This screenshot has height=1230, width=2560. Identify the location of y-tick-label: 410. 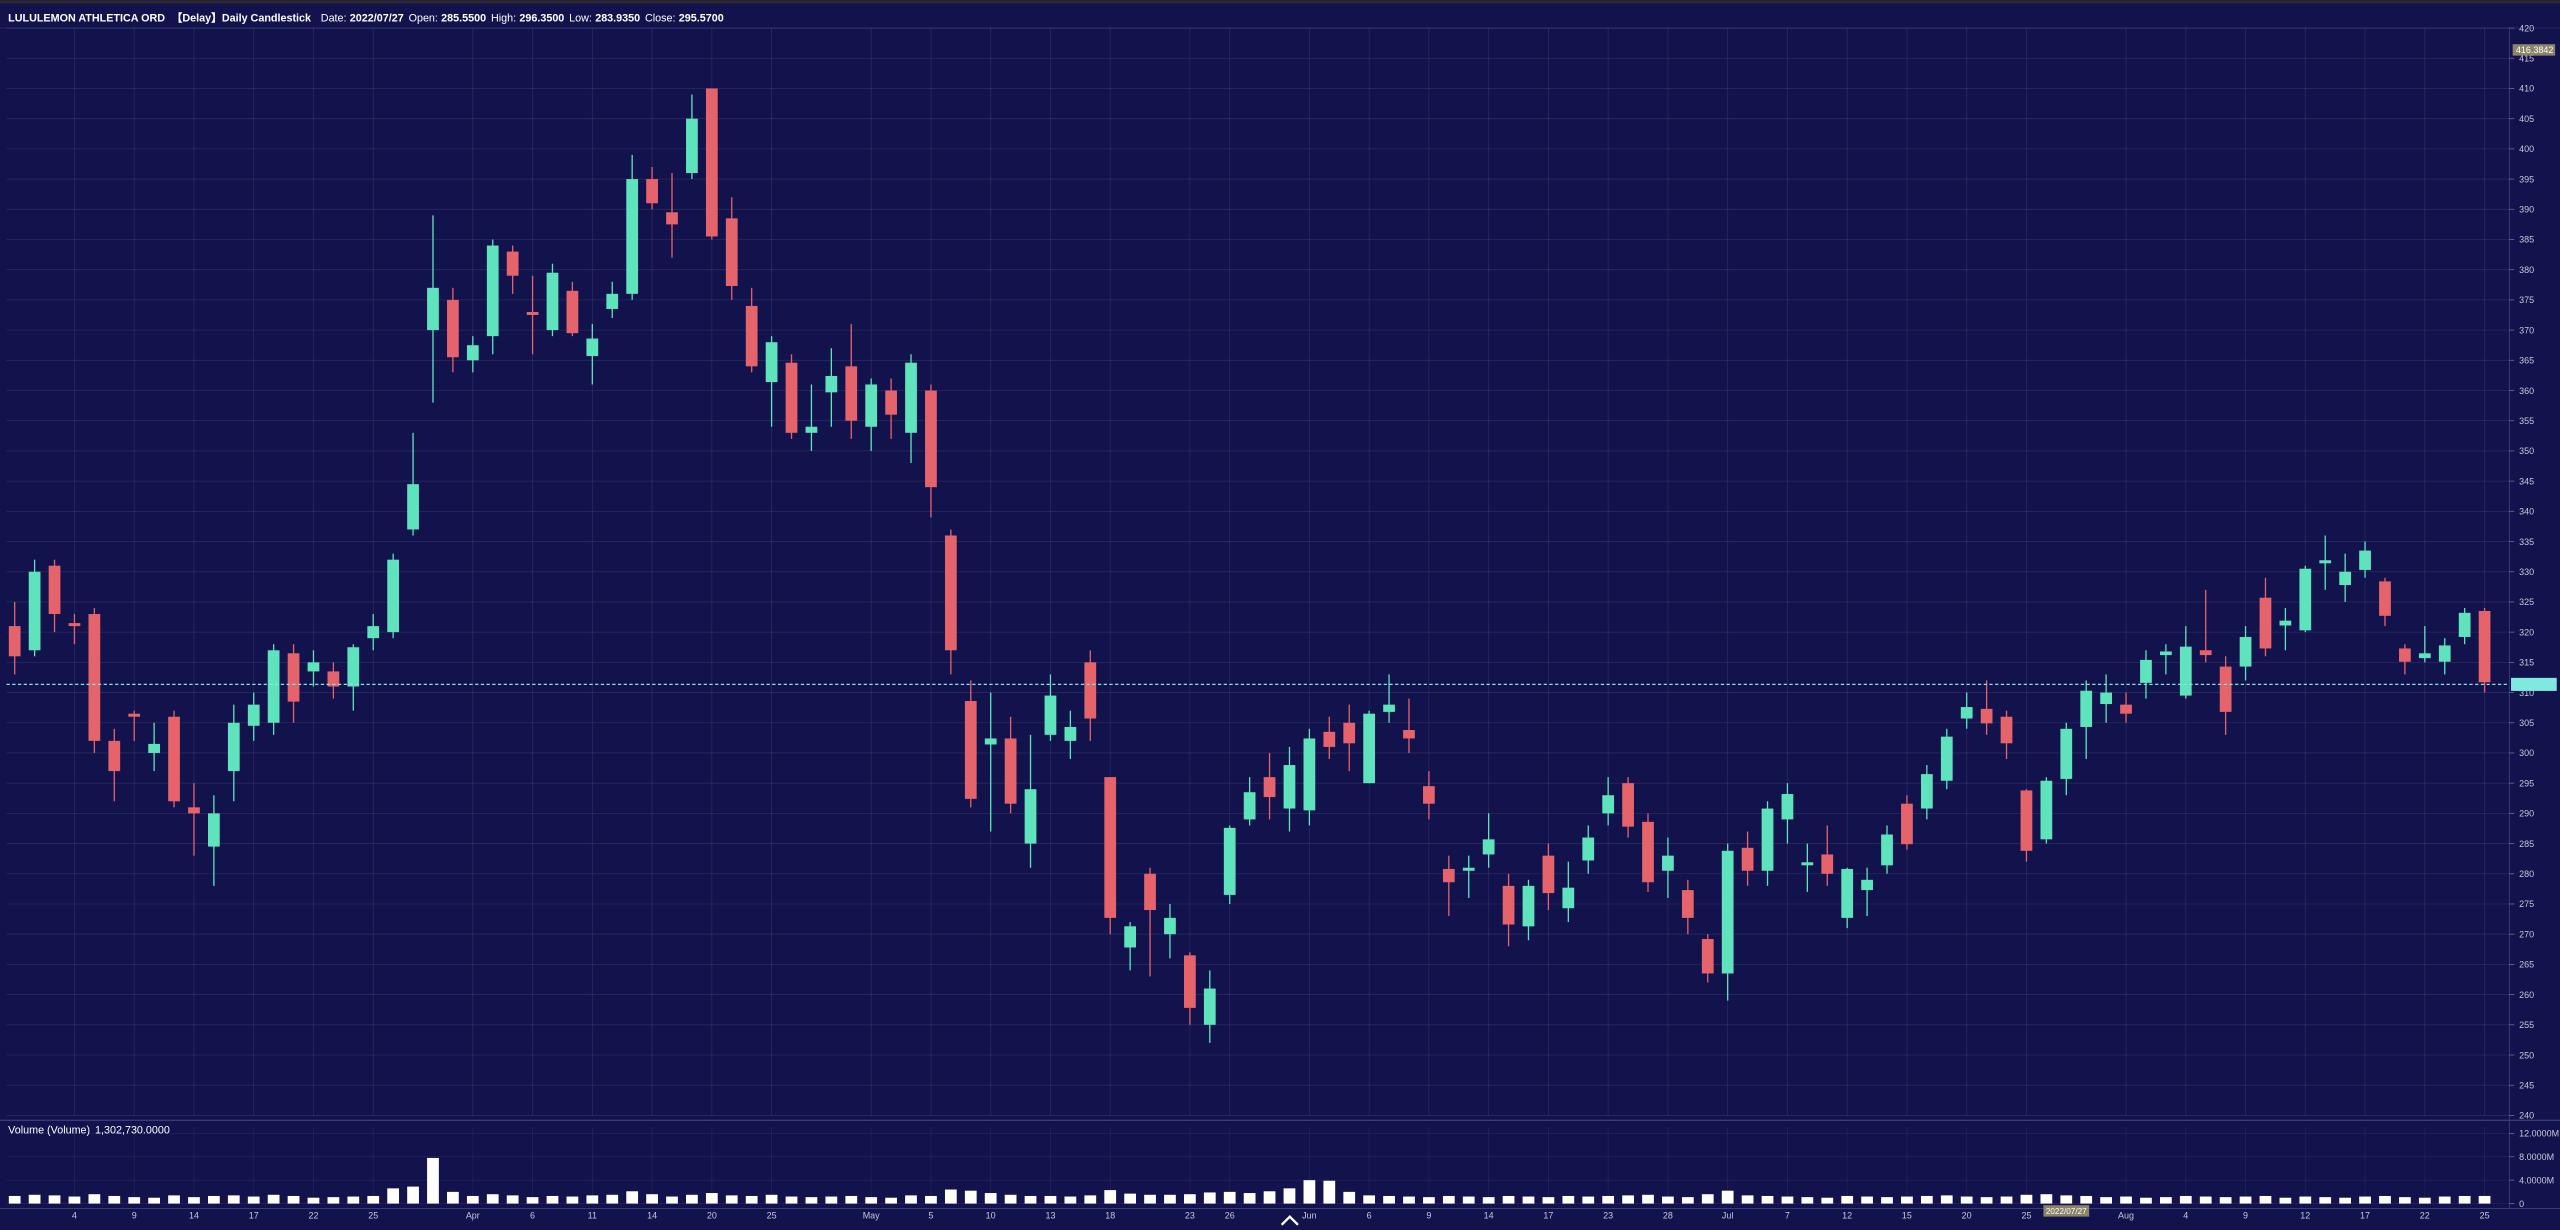
(2526, 89).